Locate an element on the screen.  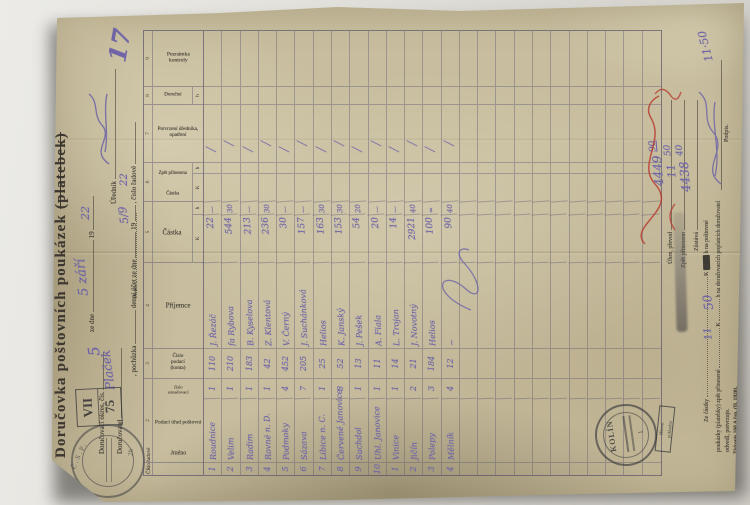
hw-year: 22 is located at coordinates (85, 213).